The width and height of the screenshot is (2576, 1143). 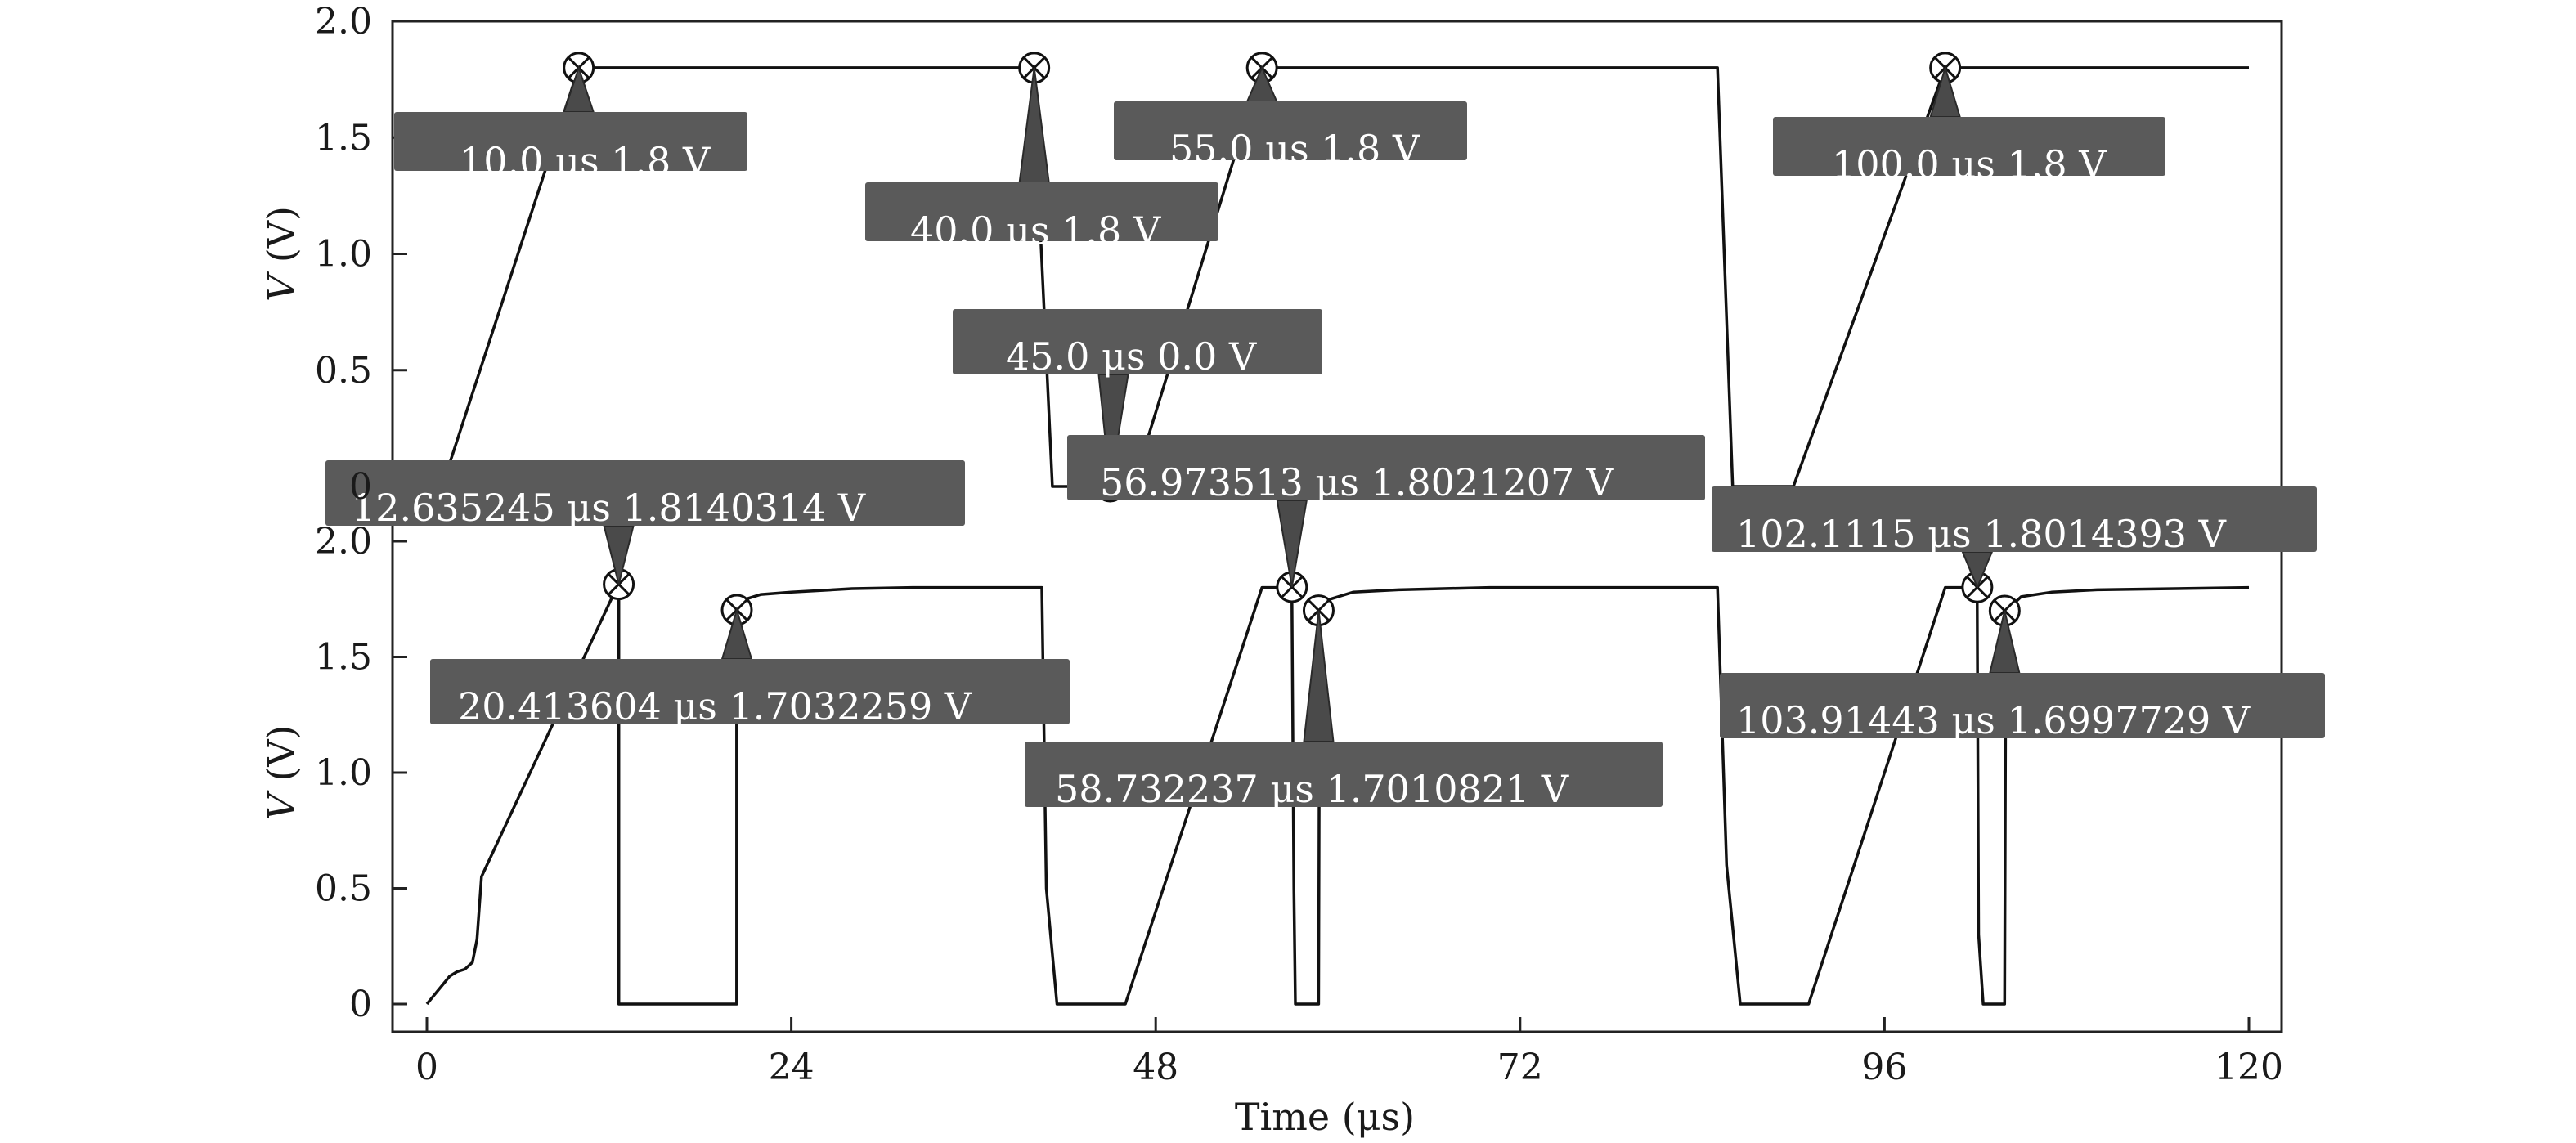 I want to click on annotation-label: 103.91443 μs 1.6997729 V, so click(x=1993, y=720).